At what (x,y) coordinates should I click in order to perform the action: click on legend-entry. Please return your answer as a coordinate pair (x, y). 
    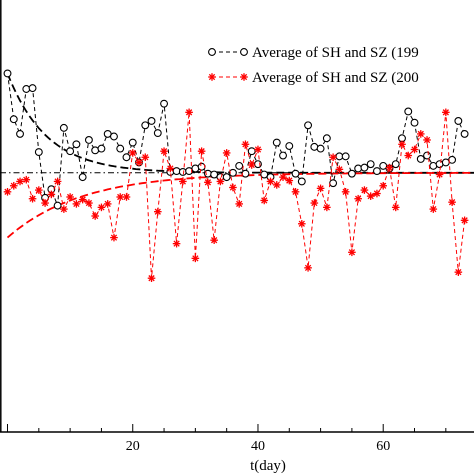
    Looking at the image, I should click on (228, 77).